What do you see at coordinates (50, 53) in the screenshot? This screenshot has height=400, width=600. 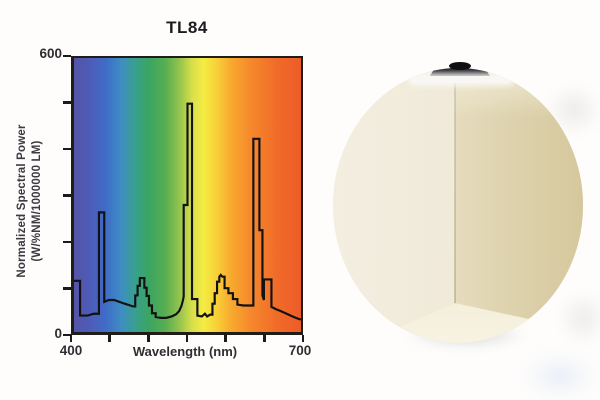 I see `y-max-label: 600` at bounding box center [50, 53].